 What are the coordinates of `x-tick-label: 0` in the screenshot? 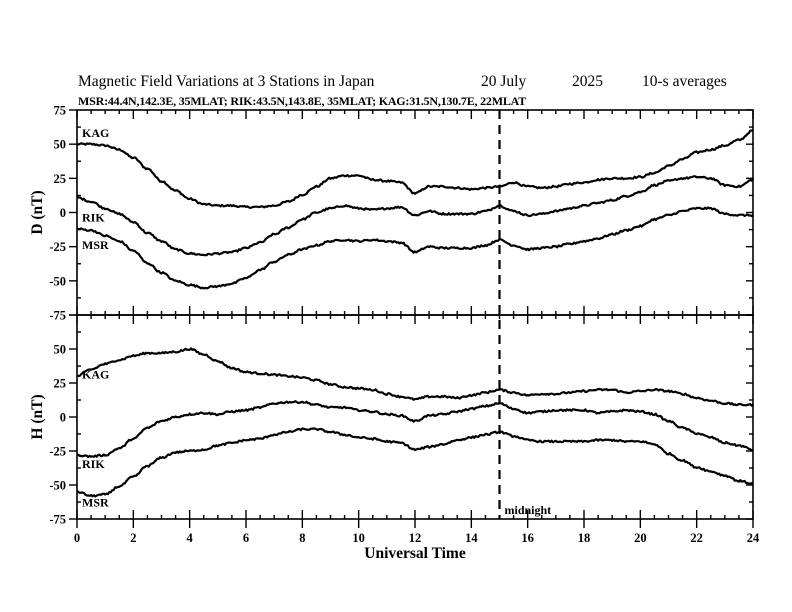 It's located at (77, 538).